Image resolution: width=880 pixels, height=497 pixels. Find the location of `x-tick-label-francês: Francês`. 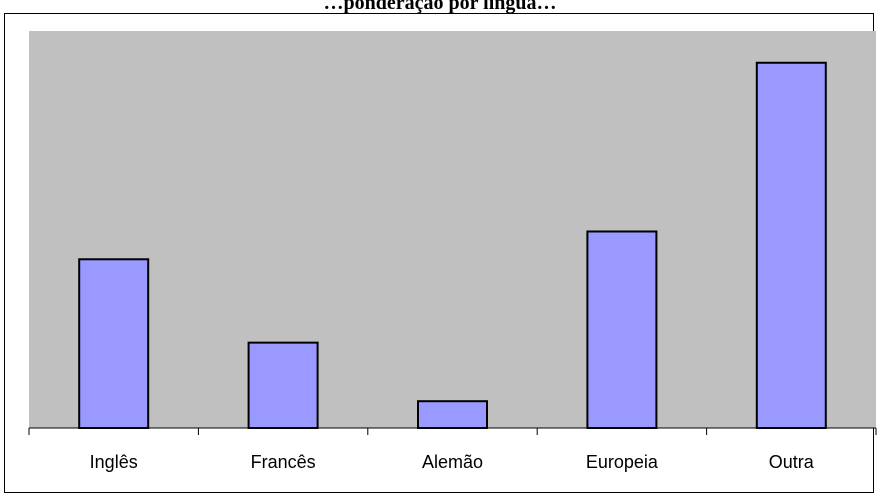

x-tick-label-francês: Francês is located at coordinates (283, 462).